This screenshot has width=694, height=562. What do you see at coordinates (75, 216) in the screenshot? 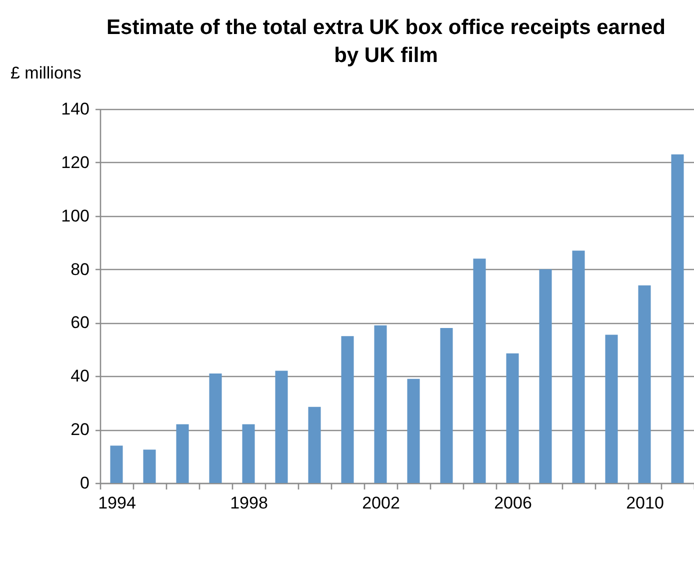
I see `y-tick-label: 100` at bounding box center [75, 216].